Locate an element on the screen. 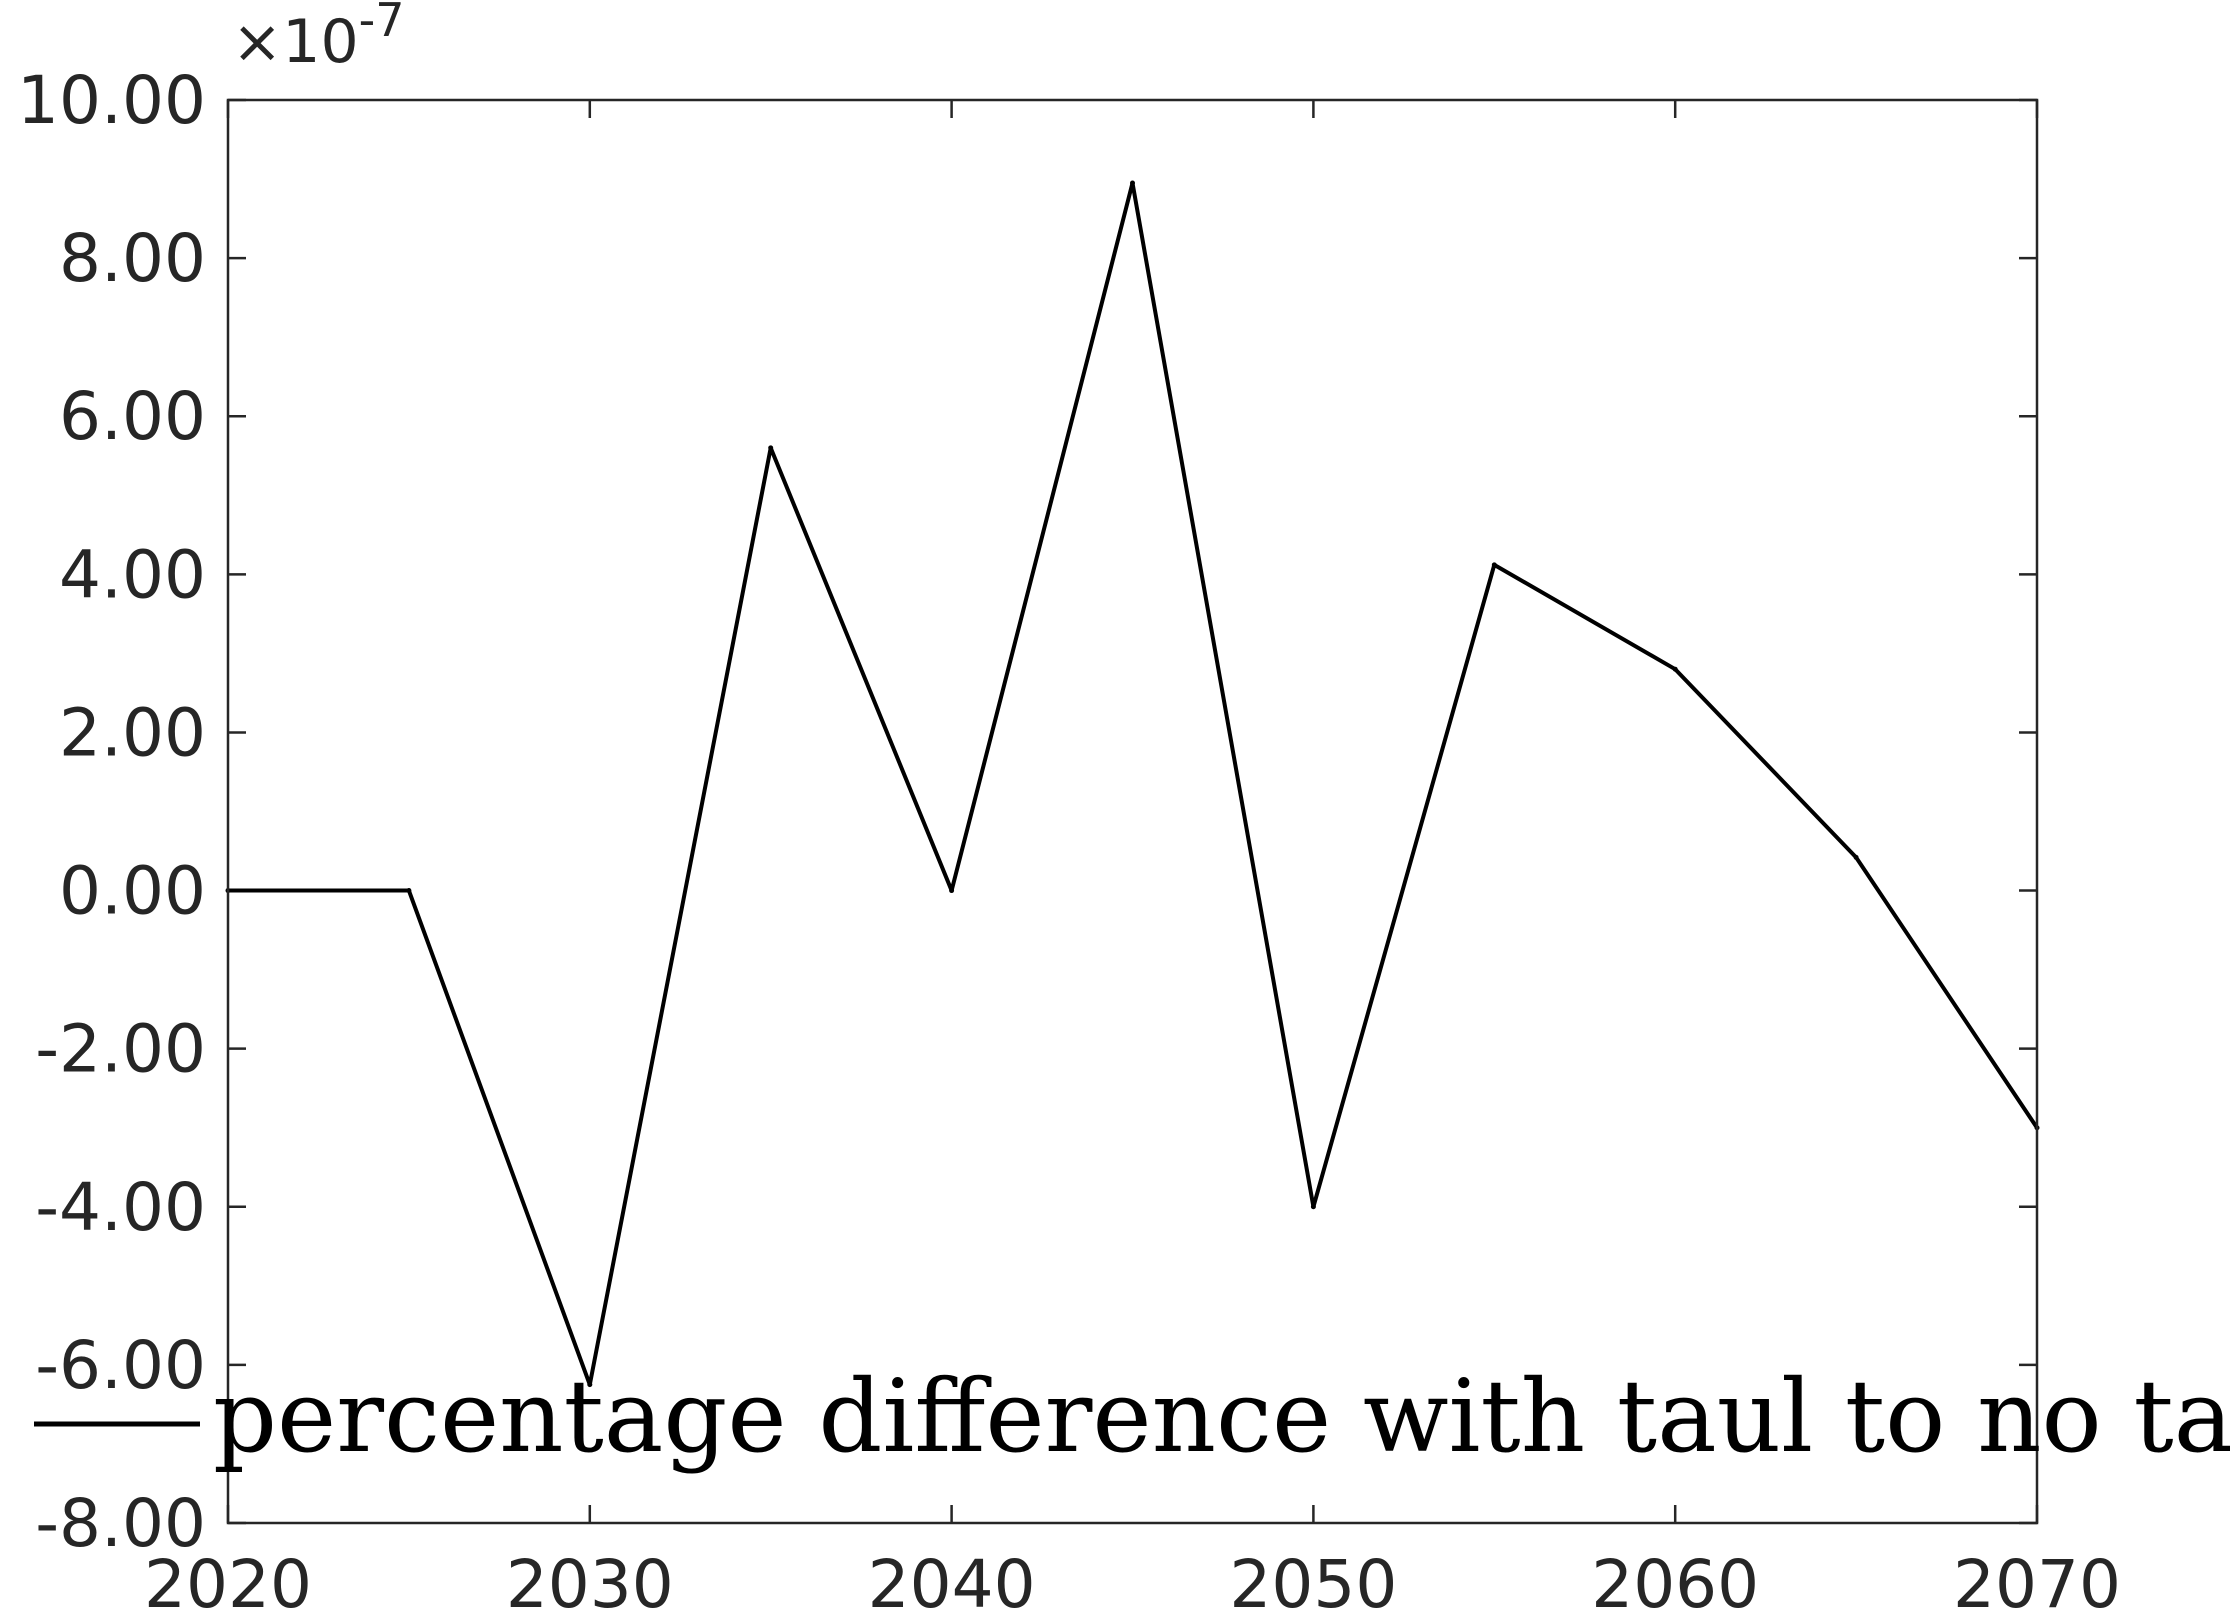 This screenshot has height=1622, width=2230. y-tick-label: -6.00 is located at coordinates (120, 1365).